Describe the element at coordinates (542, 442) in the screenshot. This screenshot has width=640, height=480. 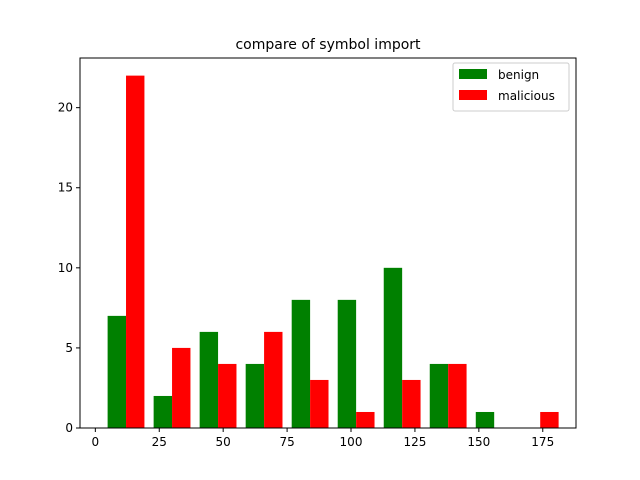
I see `x-tick-label-175: 175` at that location.